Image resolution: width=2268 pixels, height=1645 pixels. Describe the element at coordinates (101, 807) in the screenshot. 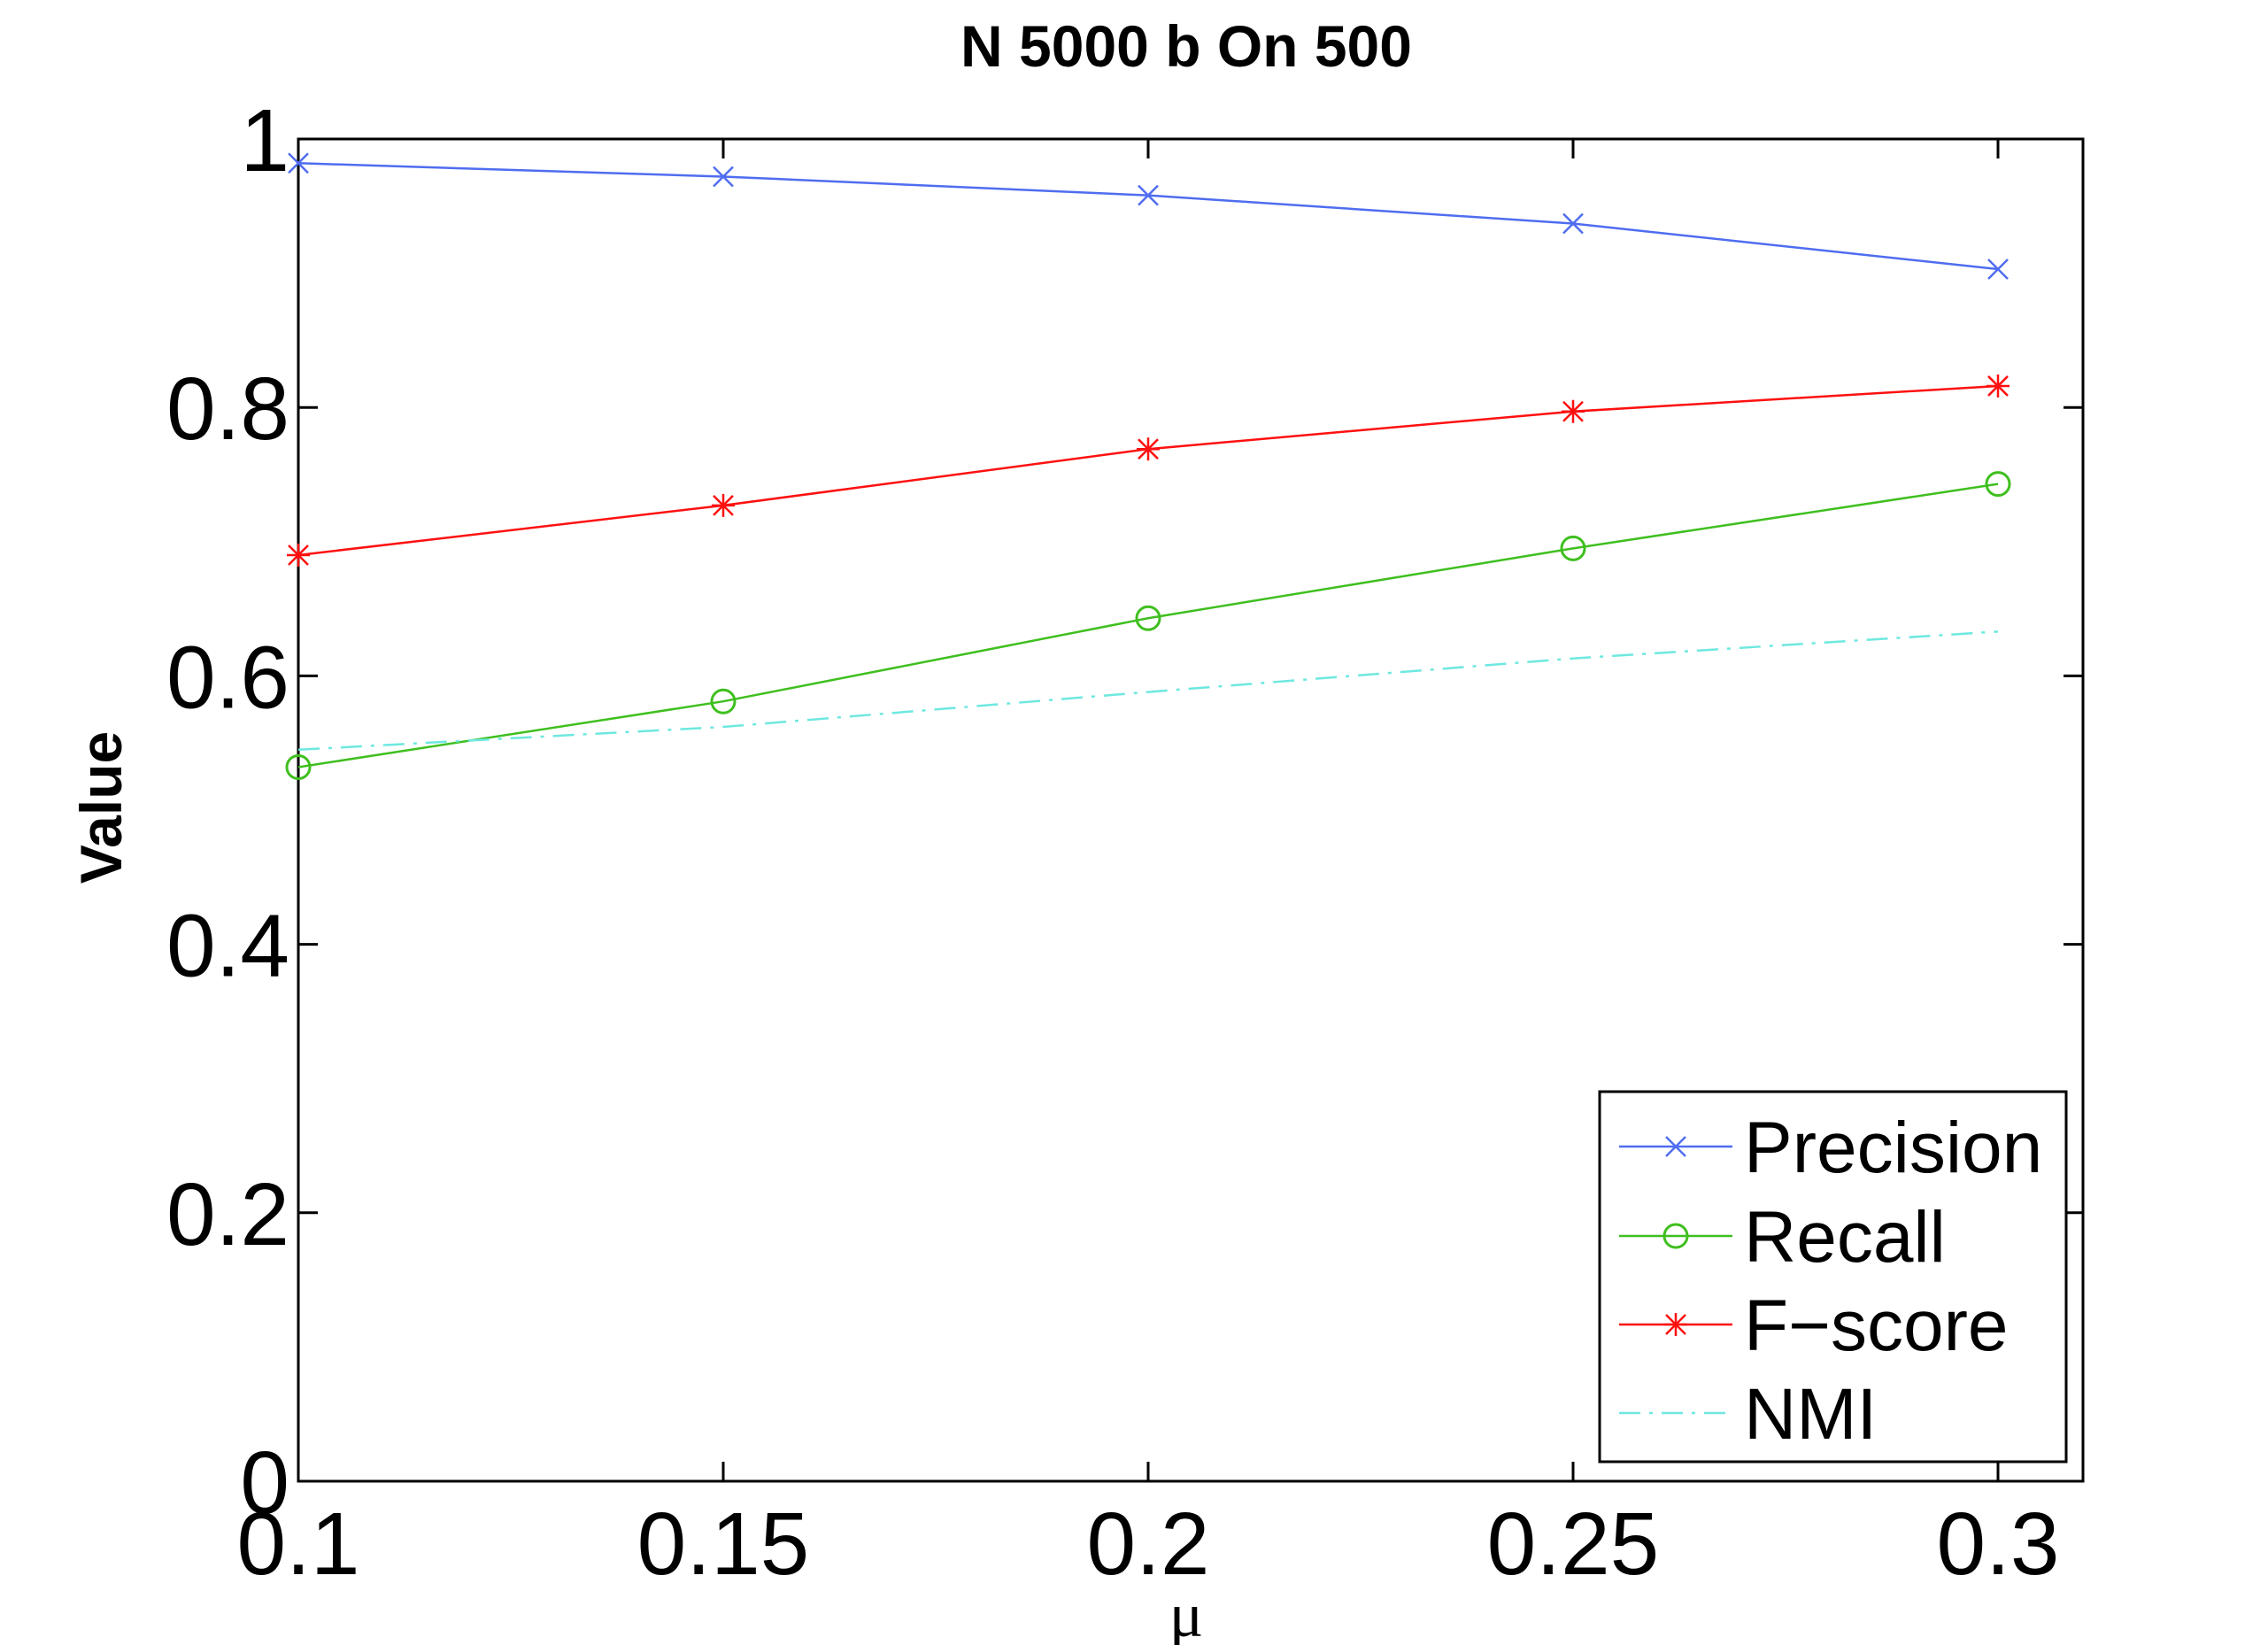

I see `y-axis-label: Value` at that location.